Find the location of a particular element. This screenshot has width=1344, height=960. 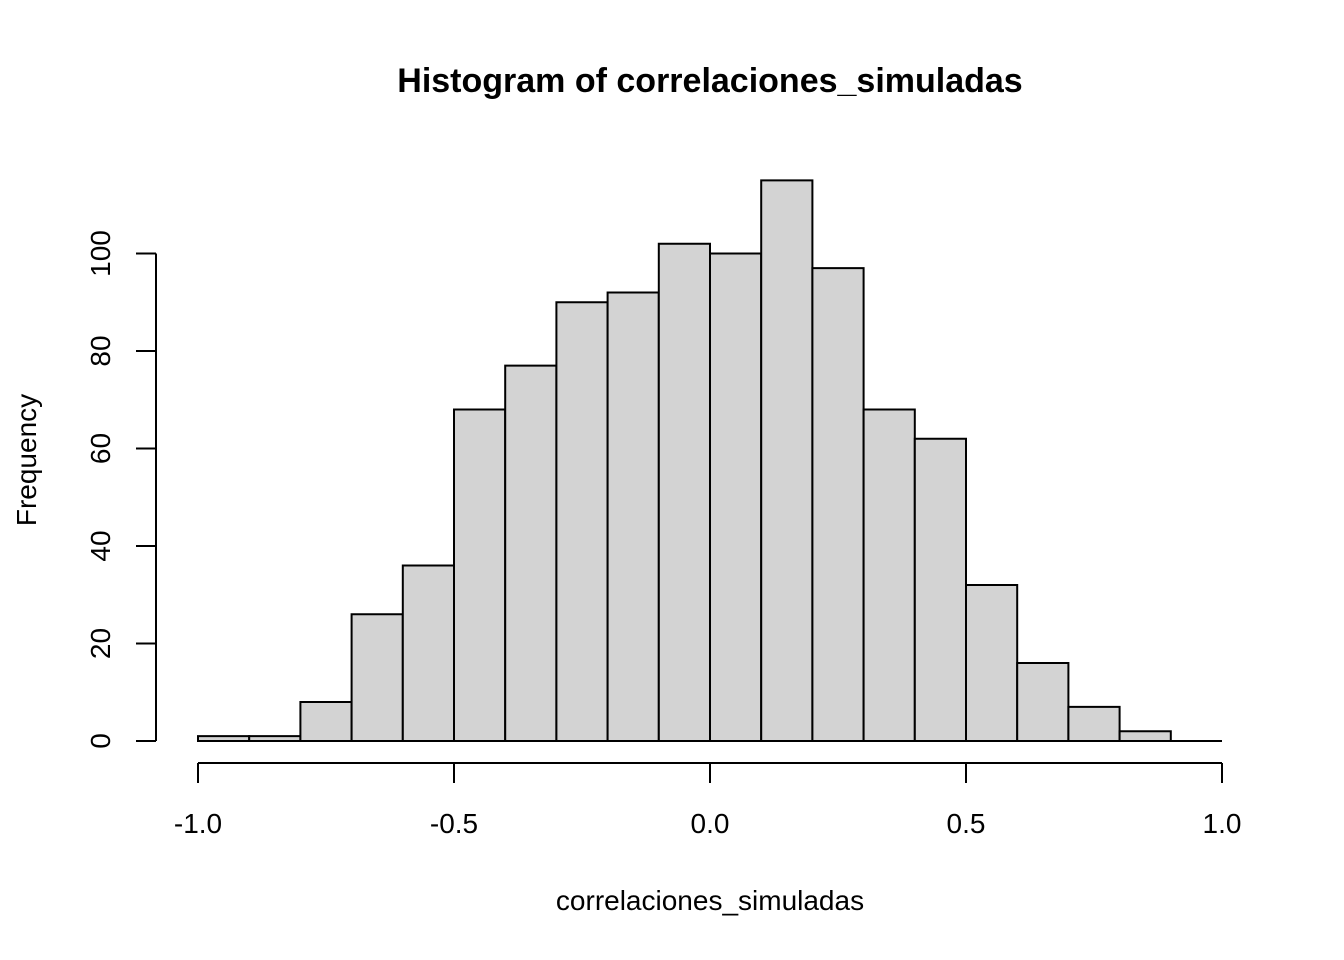

y-tick-label-4: 80 is located at coordinates (100, 350).